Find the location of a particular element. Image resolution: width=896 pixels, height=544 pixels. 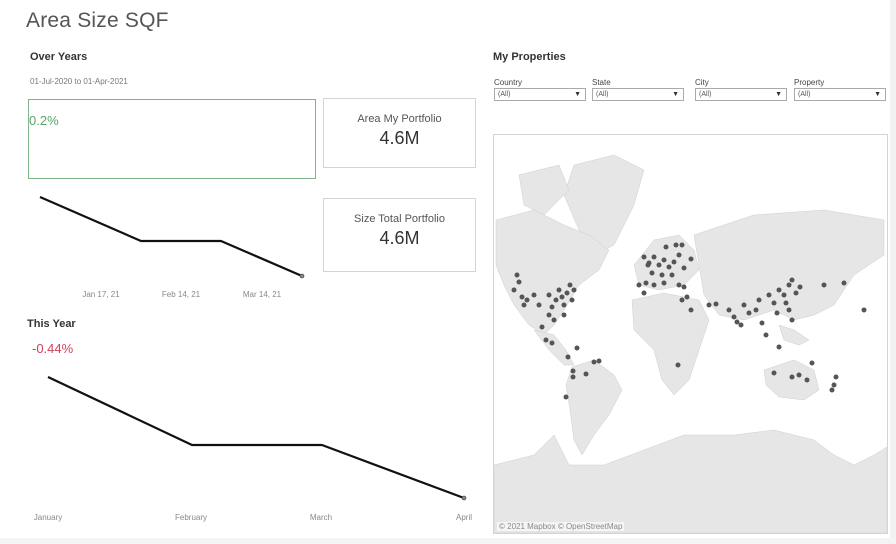

axis-tick-april: April is located at coordinates (464, 517).